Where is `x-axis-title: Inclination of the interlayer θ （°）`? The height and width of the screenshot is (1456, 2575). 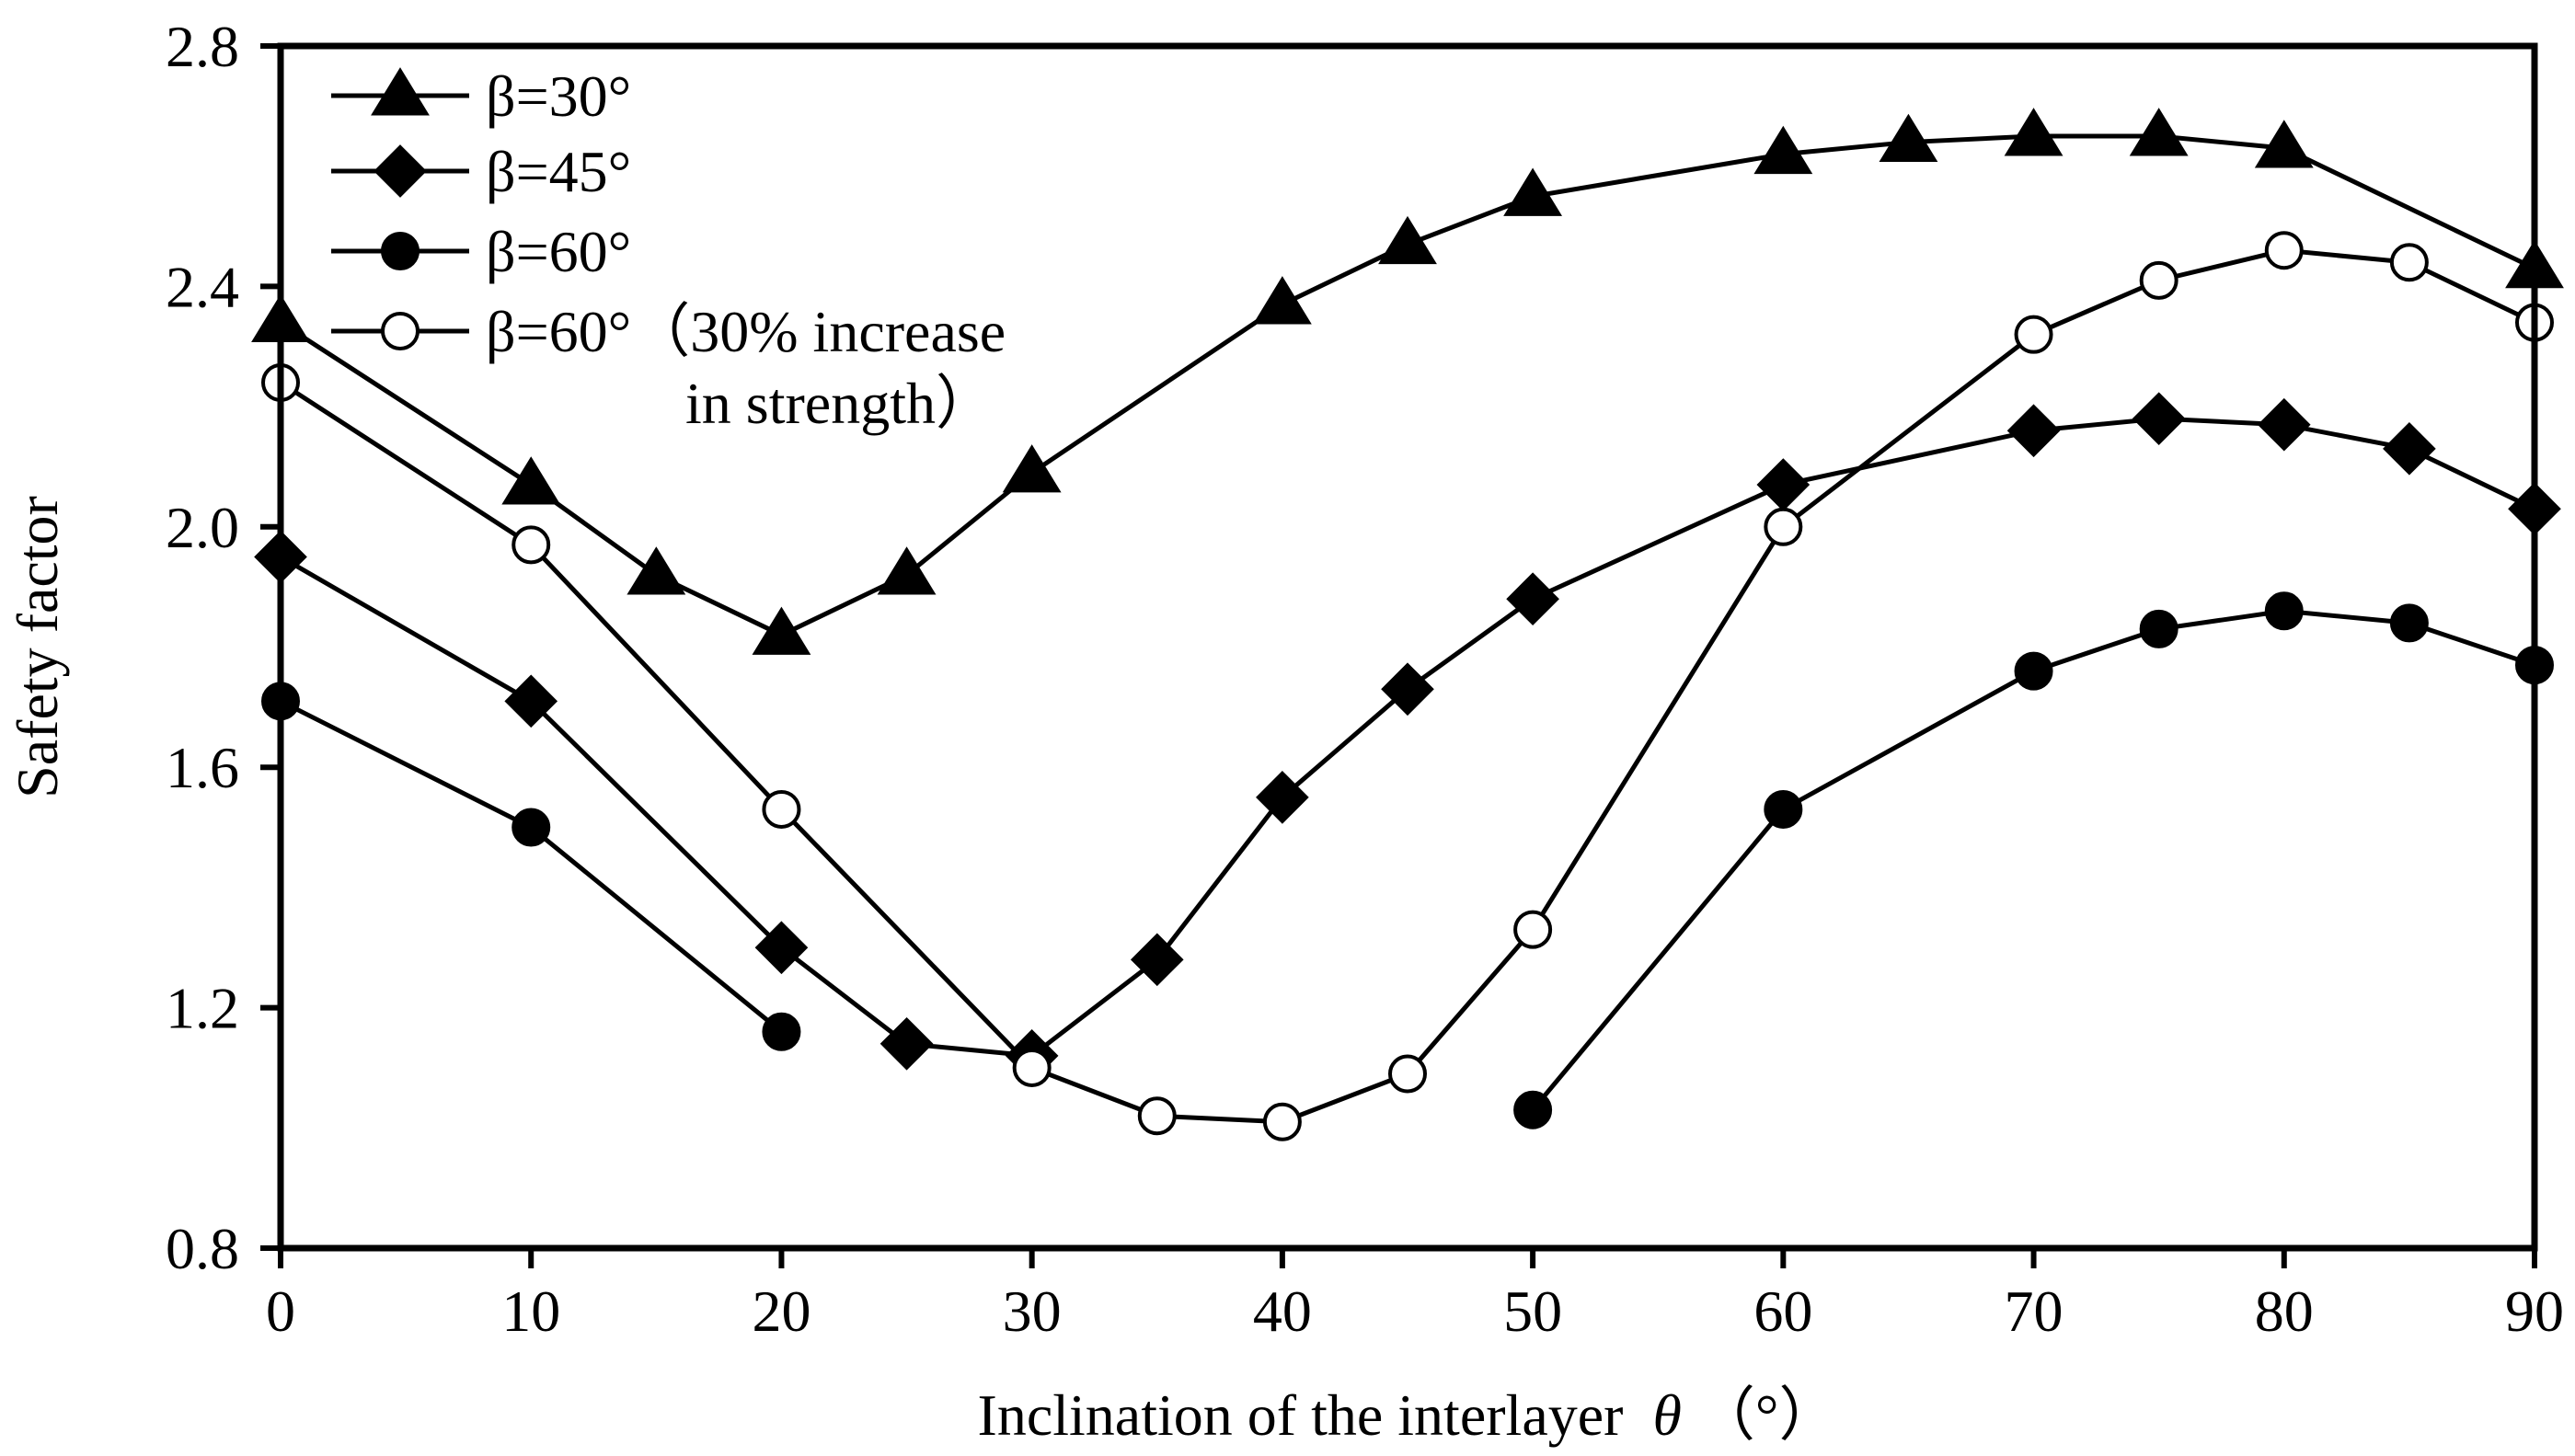 x-axis-title: Inclination of the interlayer θ （°） is located at coordinates (1408, 1415).